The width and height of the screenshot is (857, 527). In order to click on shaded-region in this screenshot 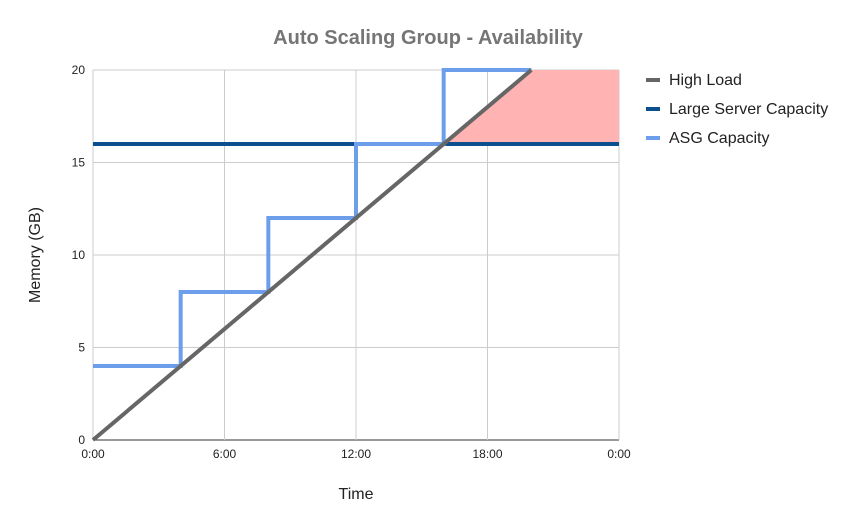, I will do `click(531, 107)`.